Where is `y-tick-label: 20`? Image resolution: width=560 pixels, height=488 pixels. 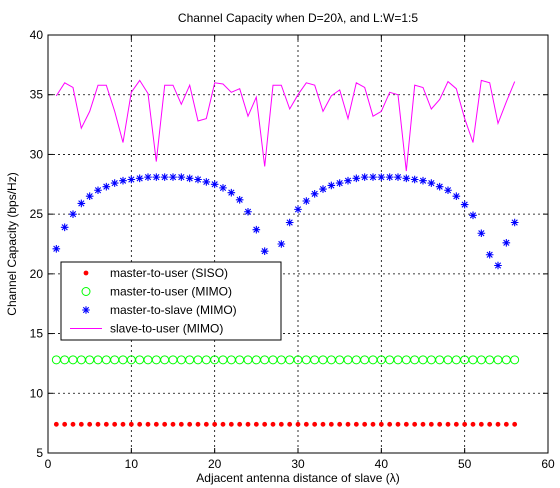
y-tick-label: 20 is located at coordinates (37, 274).